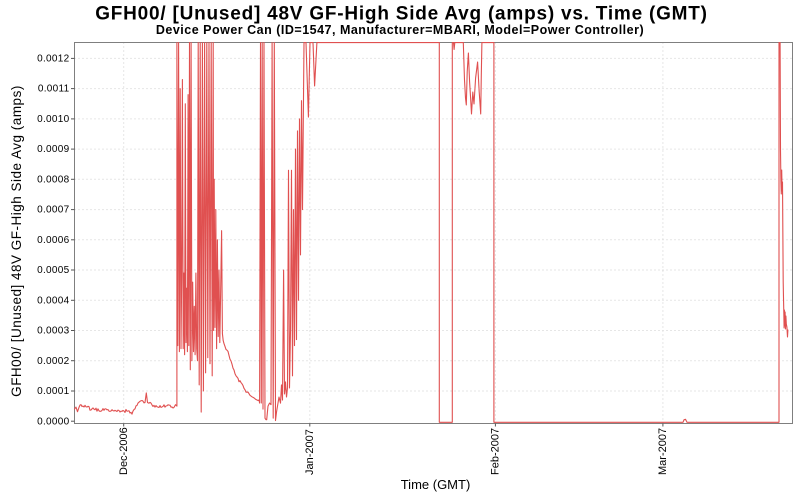  I want to click on svg-text: 0.0003, so click(53, 331).